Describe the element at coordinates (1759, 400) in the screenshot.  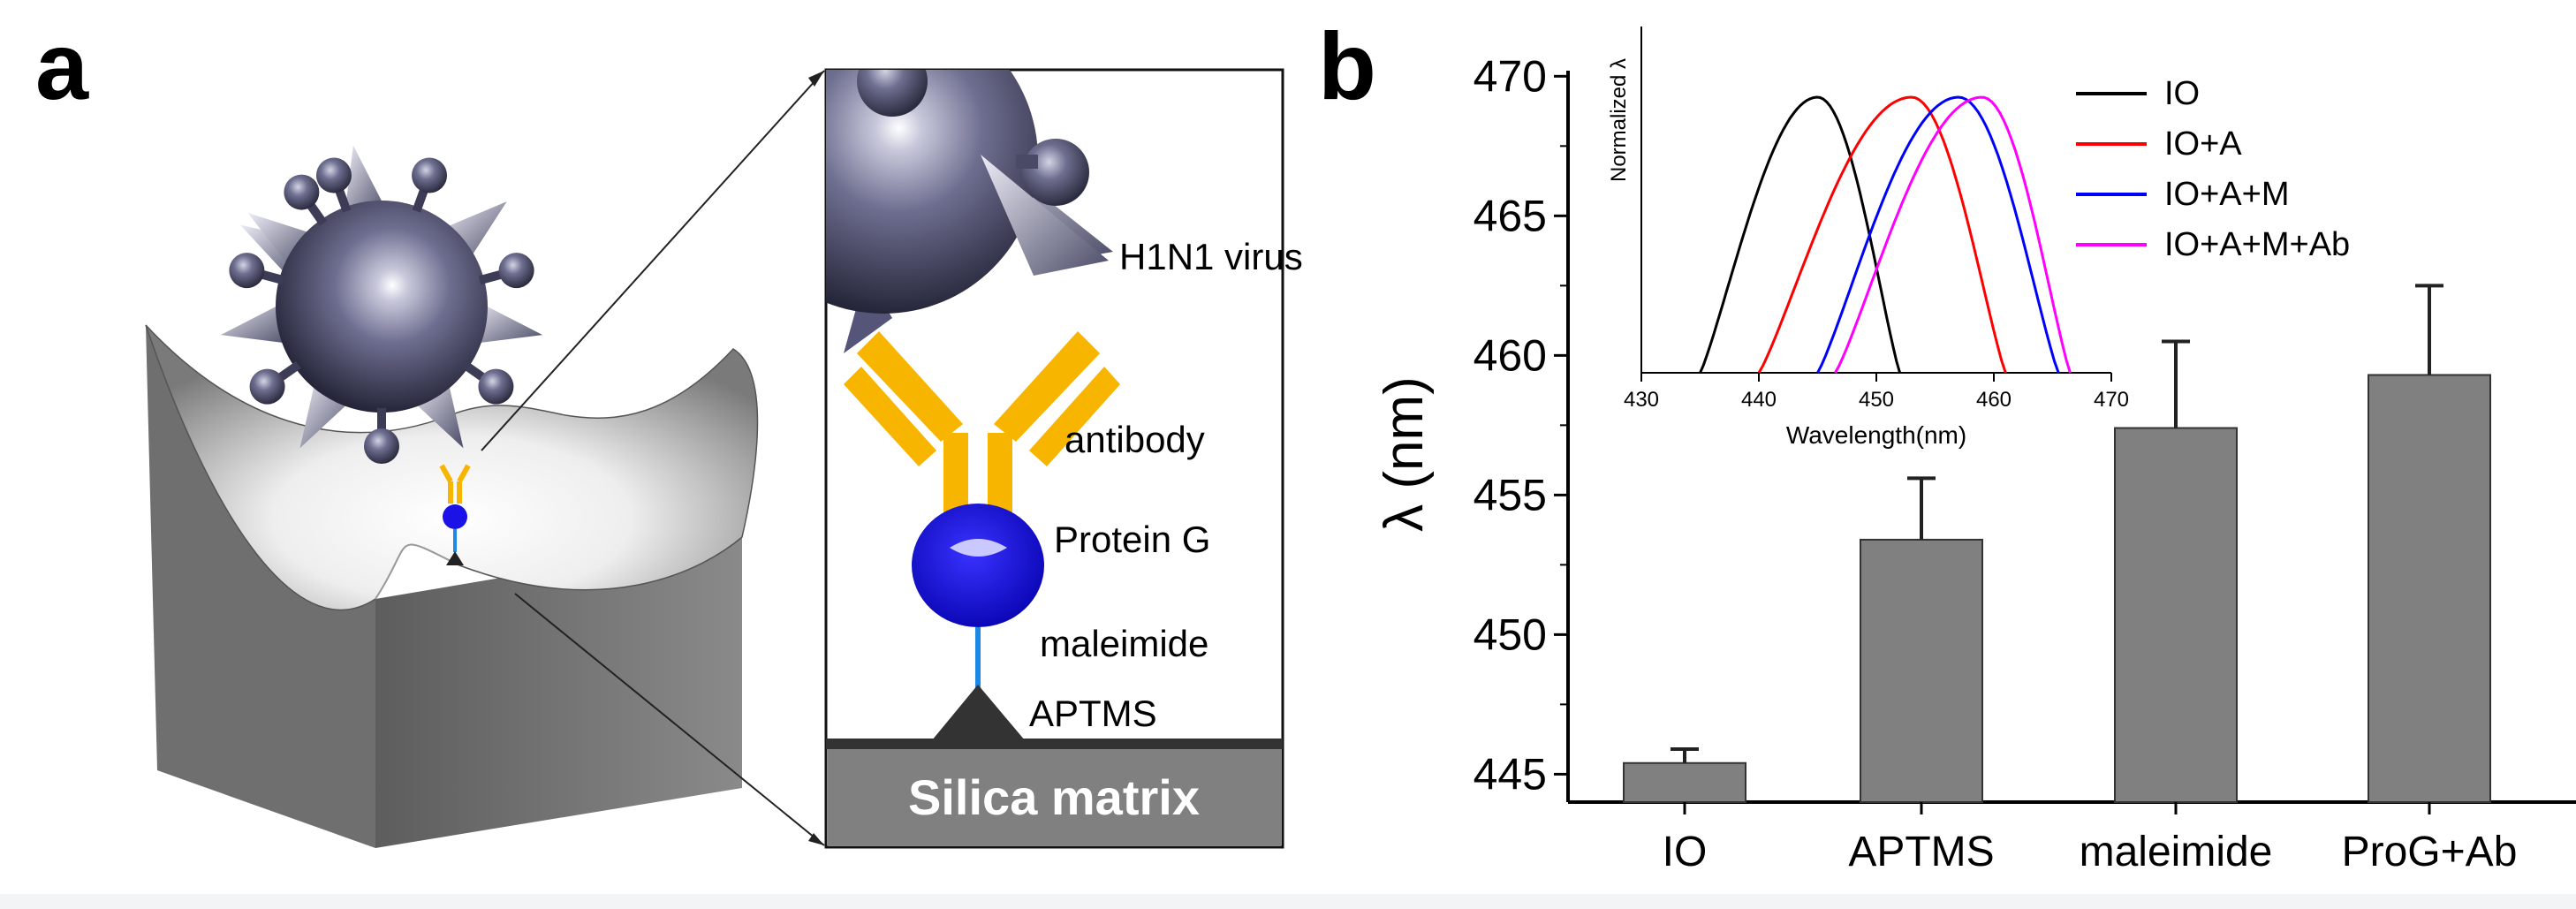
I see `inset-x-tick-label: 440` at that location.